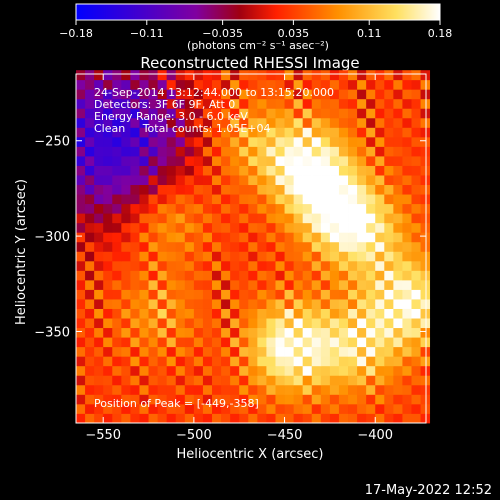  I want to click on x-tick-label: −550, so click(103, 435).